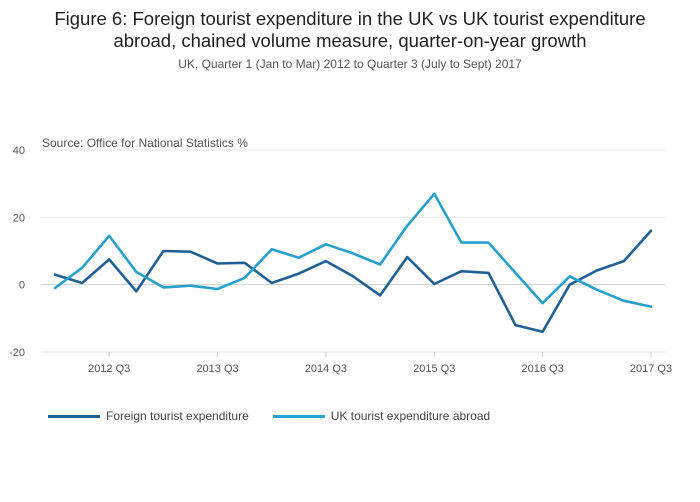 The width and height of the screenshot is (700, 502). What do you see at coordinates (19, 151) in the screenshot?
I see `y-tick-label: 40` at bounding box center [19, 151].